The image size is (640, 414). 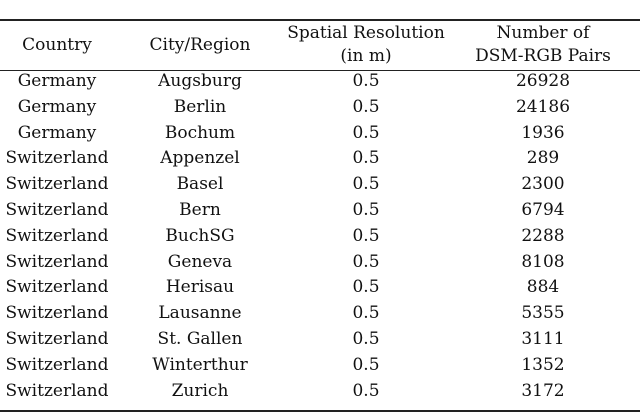 I want to click on table-cell: Geneva, so click(x=200, y=261).